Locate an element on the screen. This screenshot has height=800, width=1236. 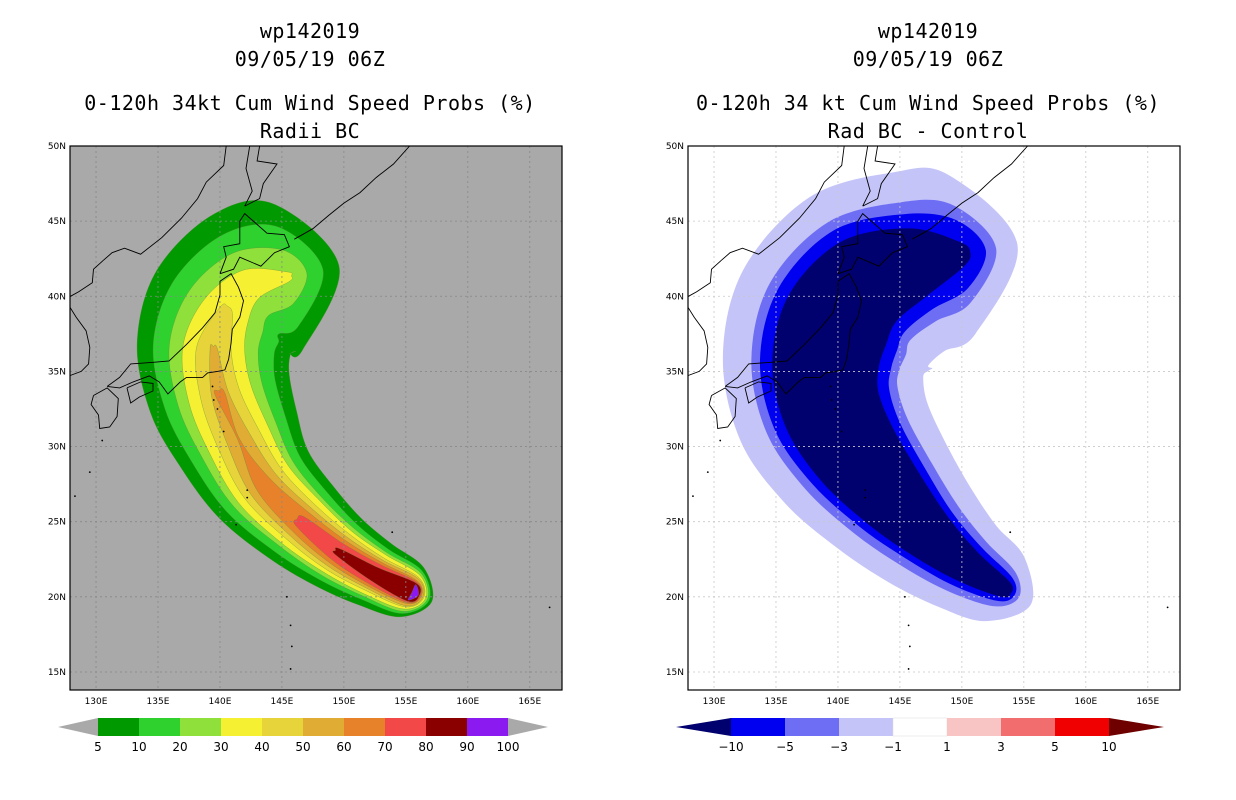
left-lat-label-50N: 50N is located at coordinates (57, 147).